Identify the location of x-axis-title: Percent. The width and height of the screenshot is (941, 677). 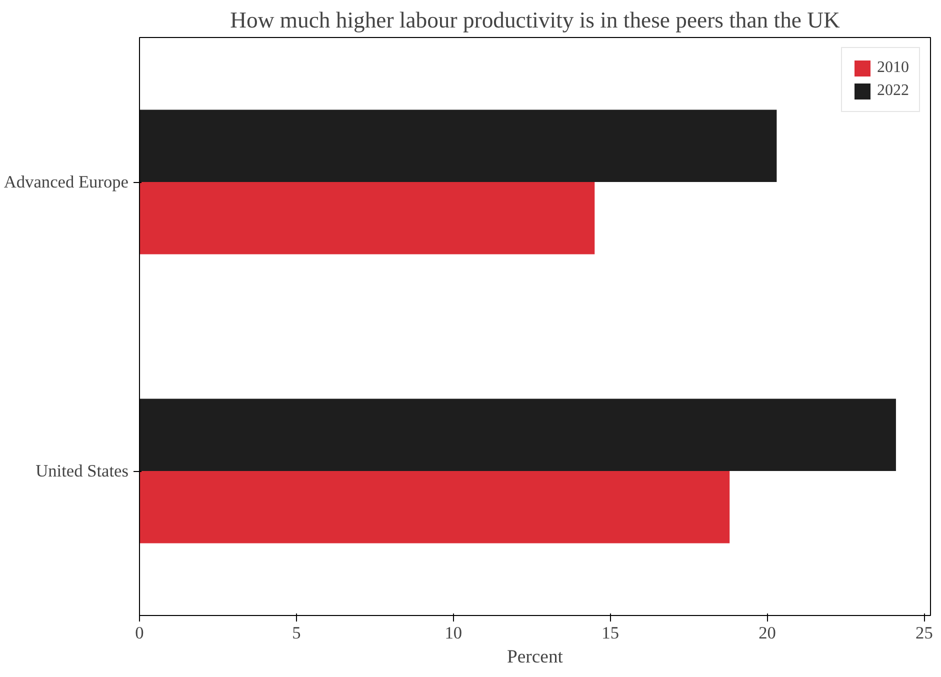
(535, 657).